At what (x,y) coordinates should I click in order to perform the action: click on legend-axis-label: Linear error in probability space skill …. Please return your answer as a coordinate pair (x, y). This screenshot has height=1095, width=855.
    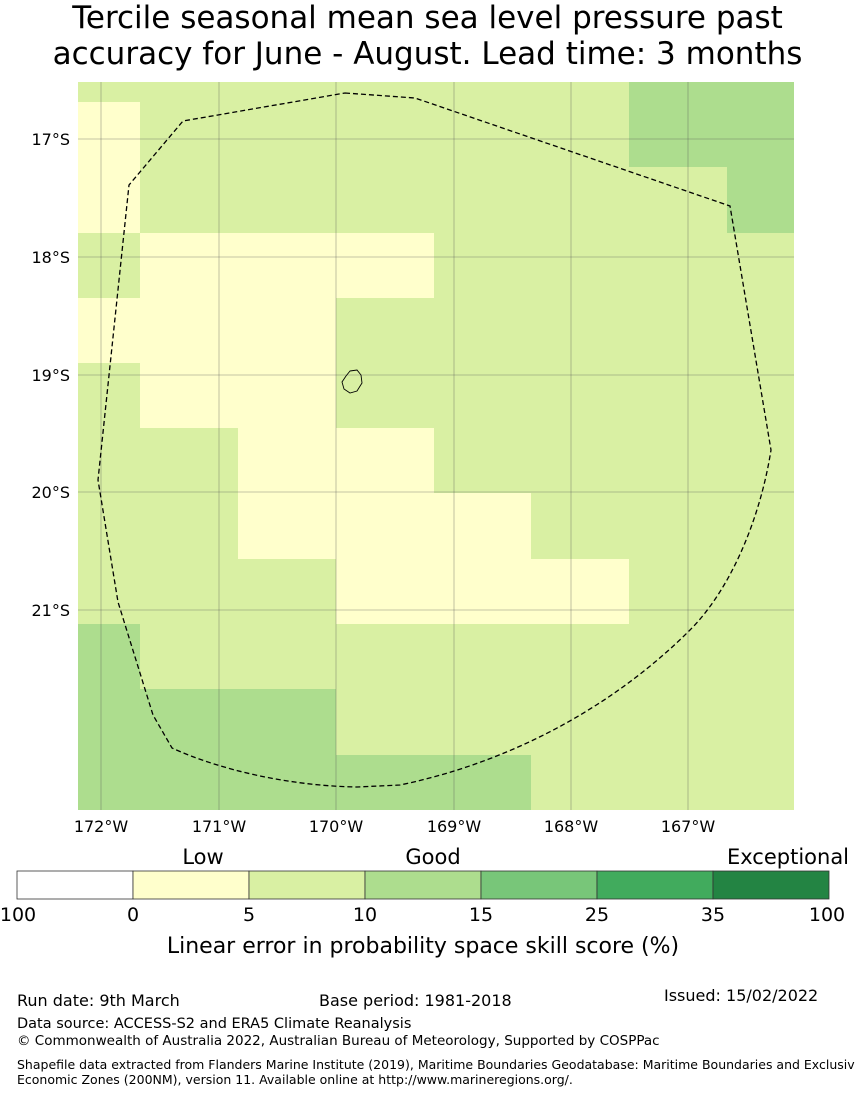
    Looking at the image, I should click on (423, 946).